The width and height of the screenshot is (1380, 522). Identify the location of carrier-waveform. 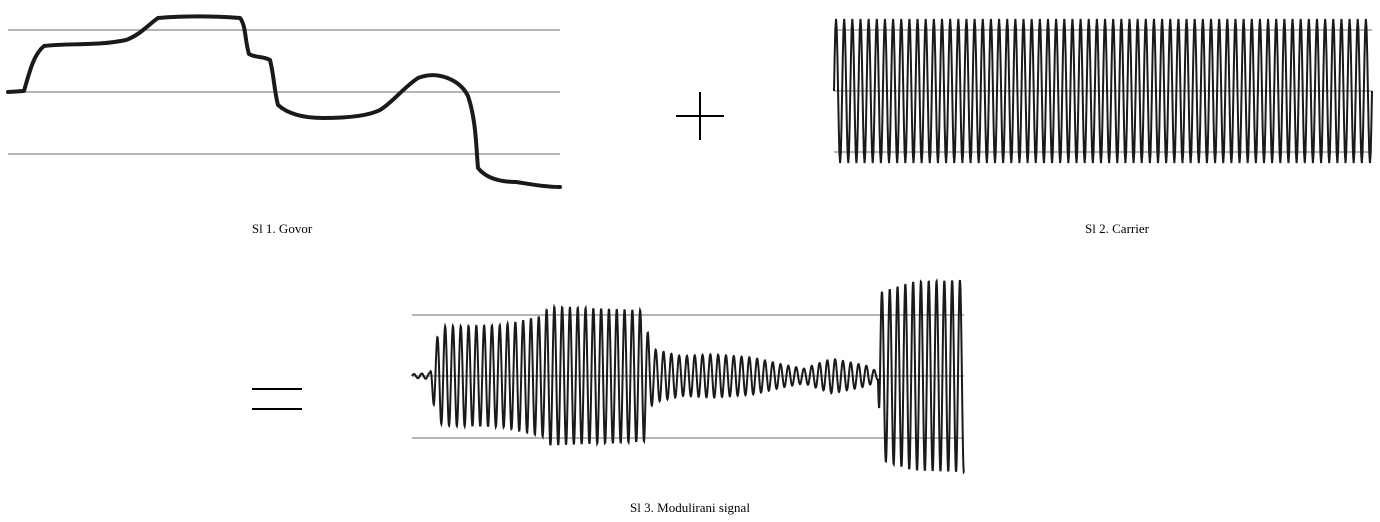
(1103, 91).